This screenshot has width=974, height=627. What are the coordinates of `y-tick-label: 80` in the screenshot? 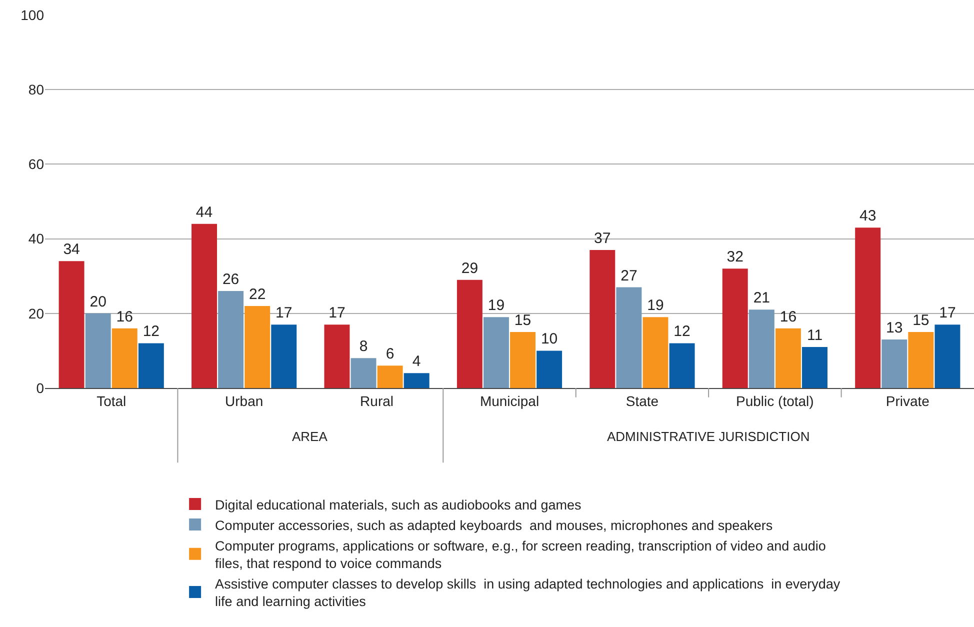 It's located at (36, 90).